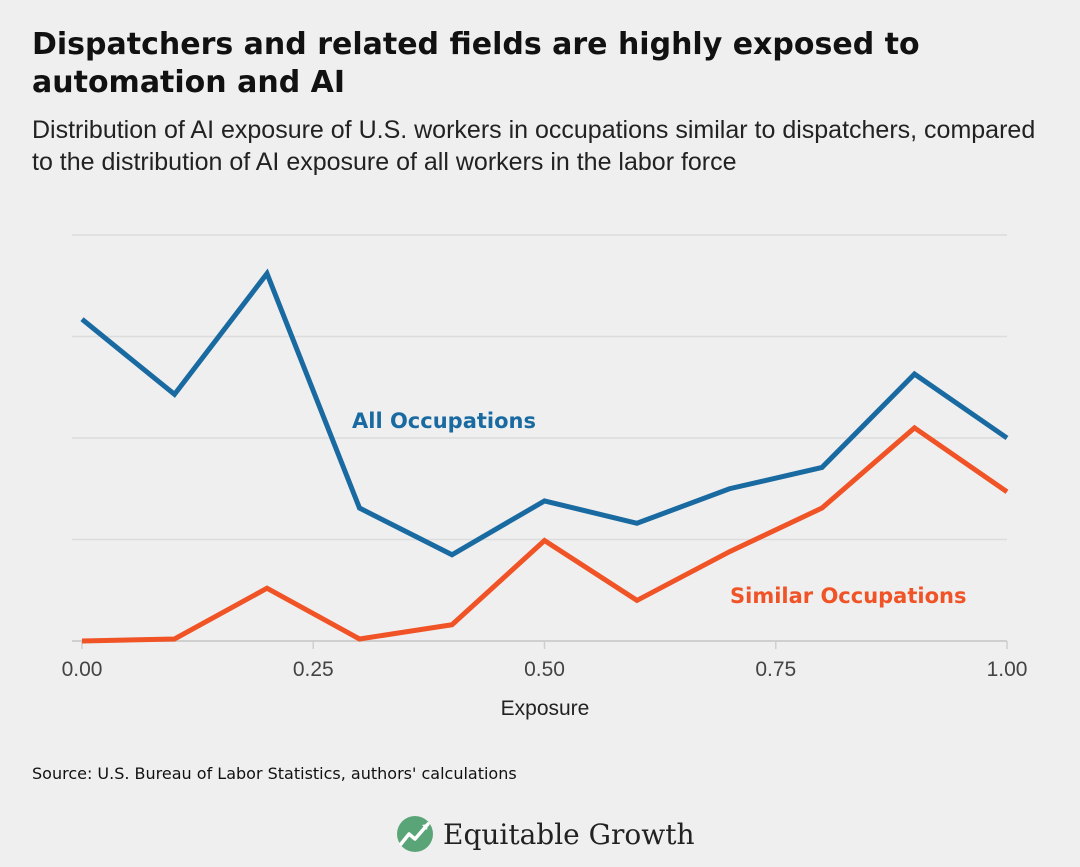 The height and width of the screenshot is (867, 1080). What do you see at coordinates (313, 669) in the screenshot?
I see `x-tick-label: 0.25` at bounding box center [313, 669].